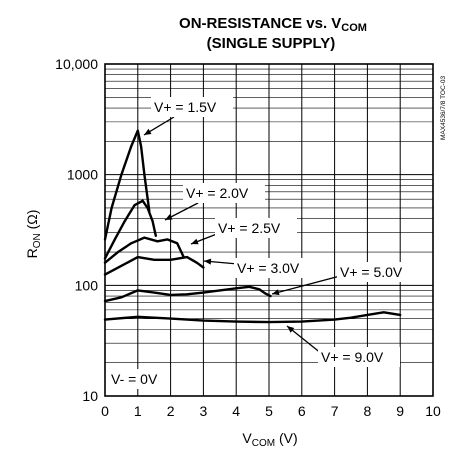  I want to click on x-tick-label: 4, so click(236, 411).